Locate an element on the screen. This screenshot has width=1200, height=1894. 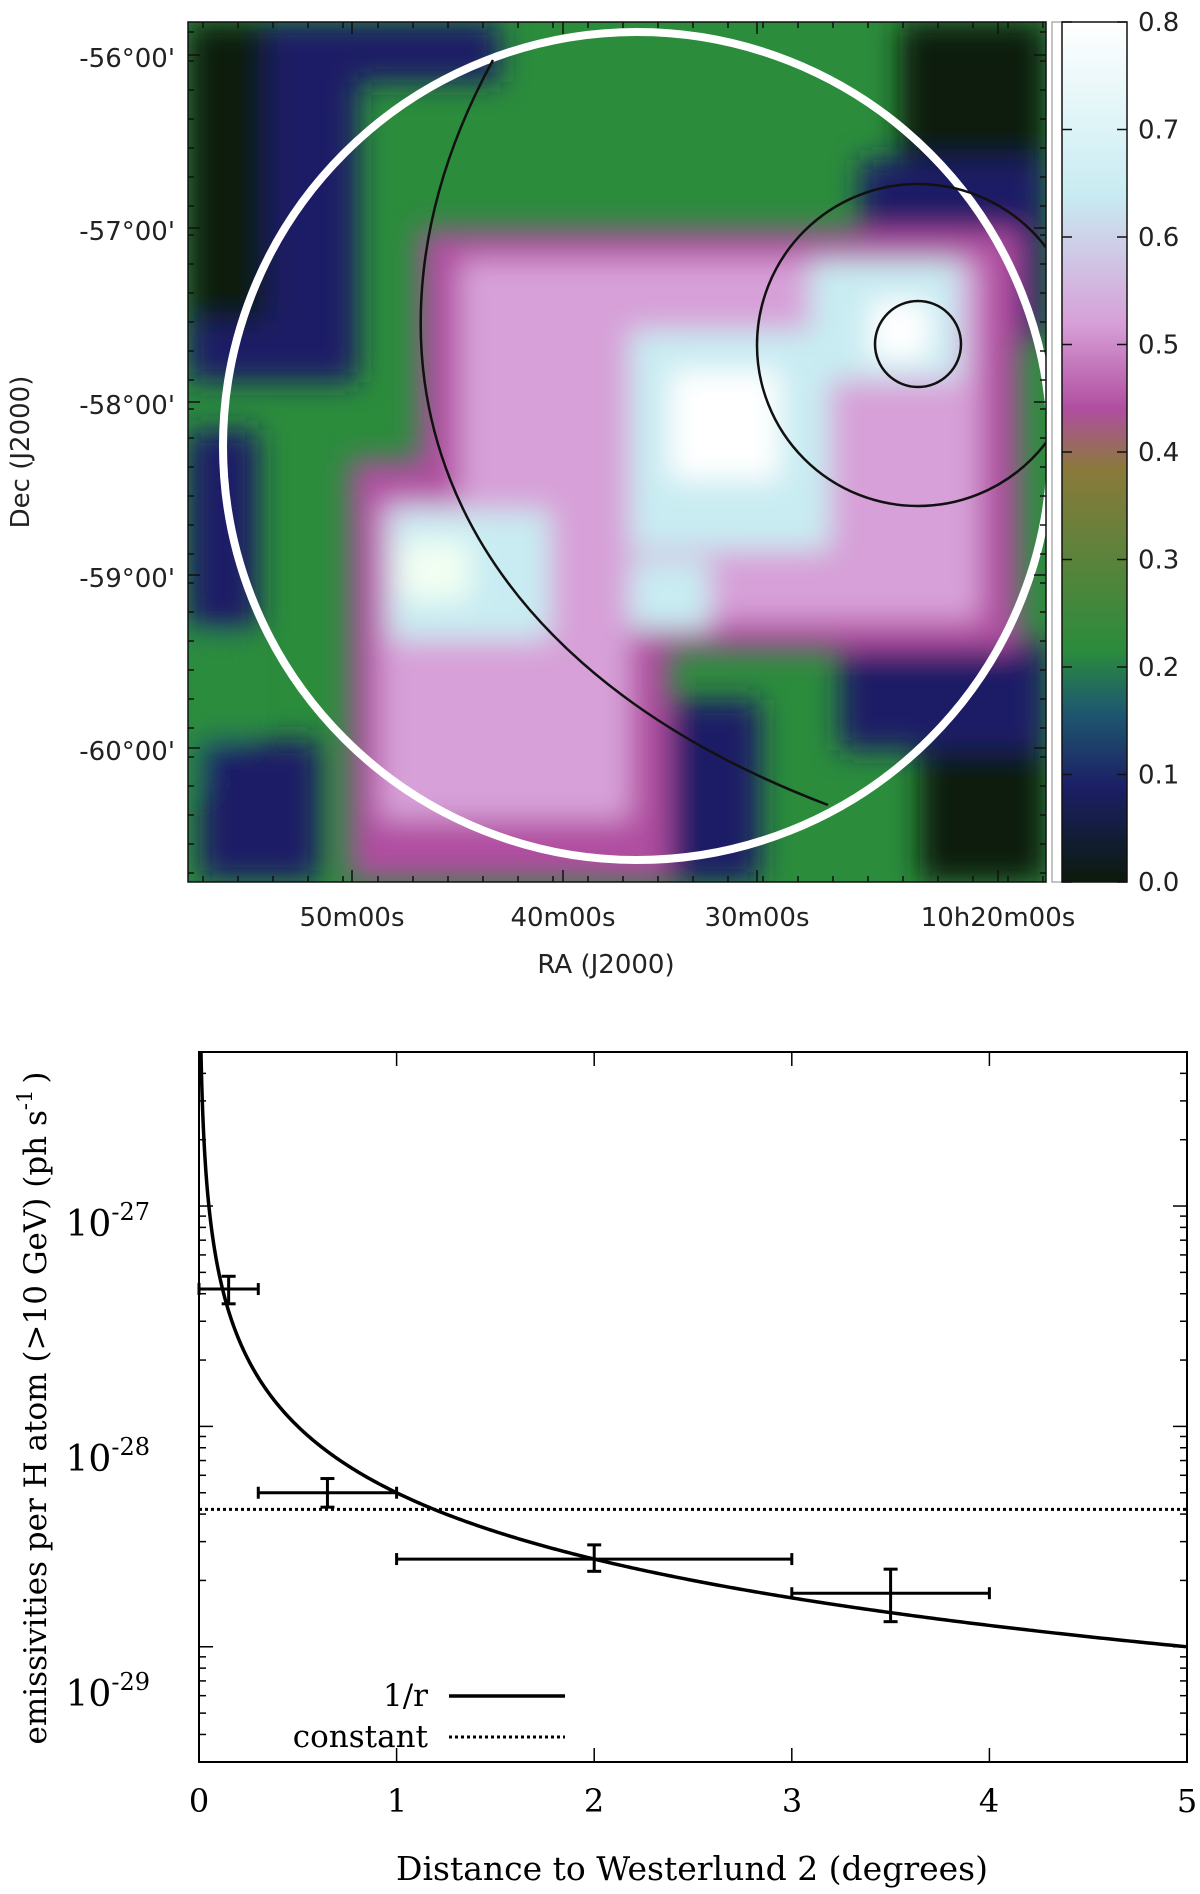
y-tick-label: -60°00' is located at coordinates (127, 752).